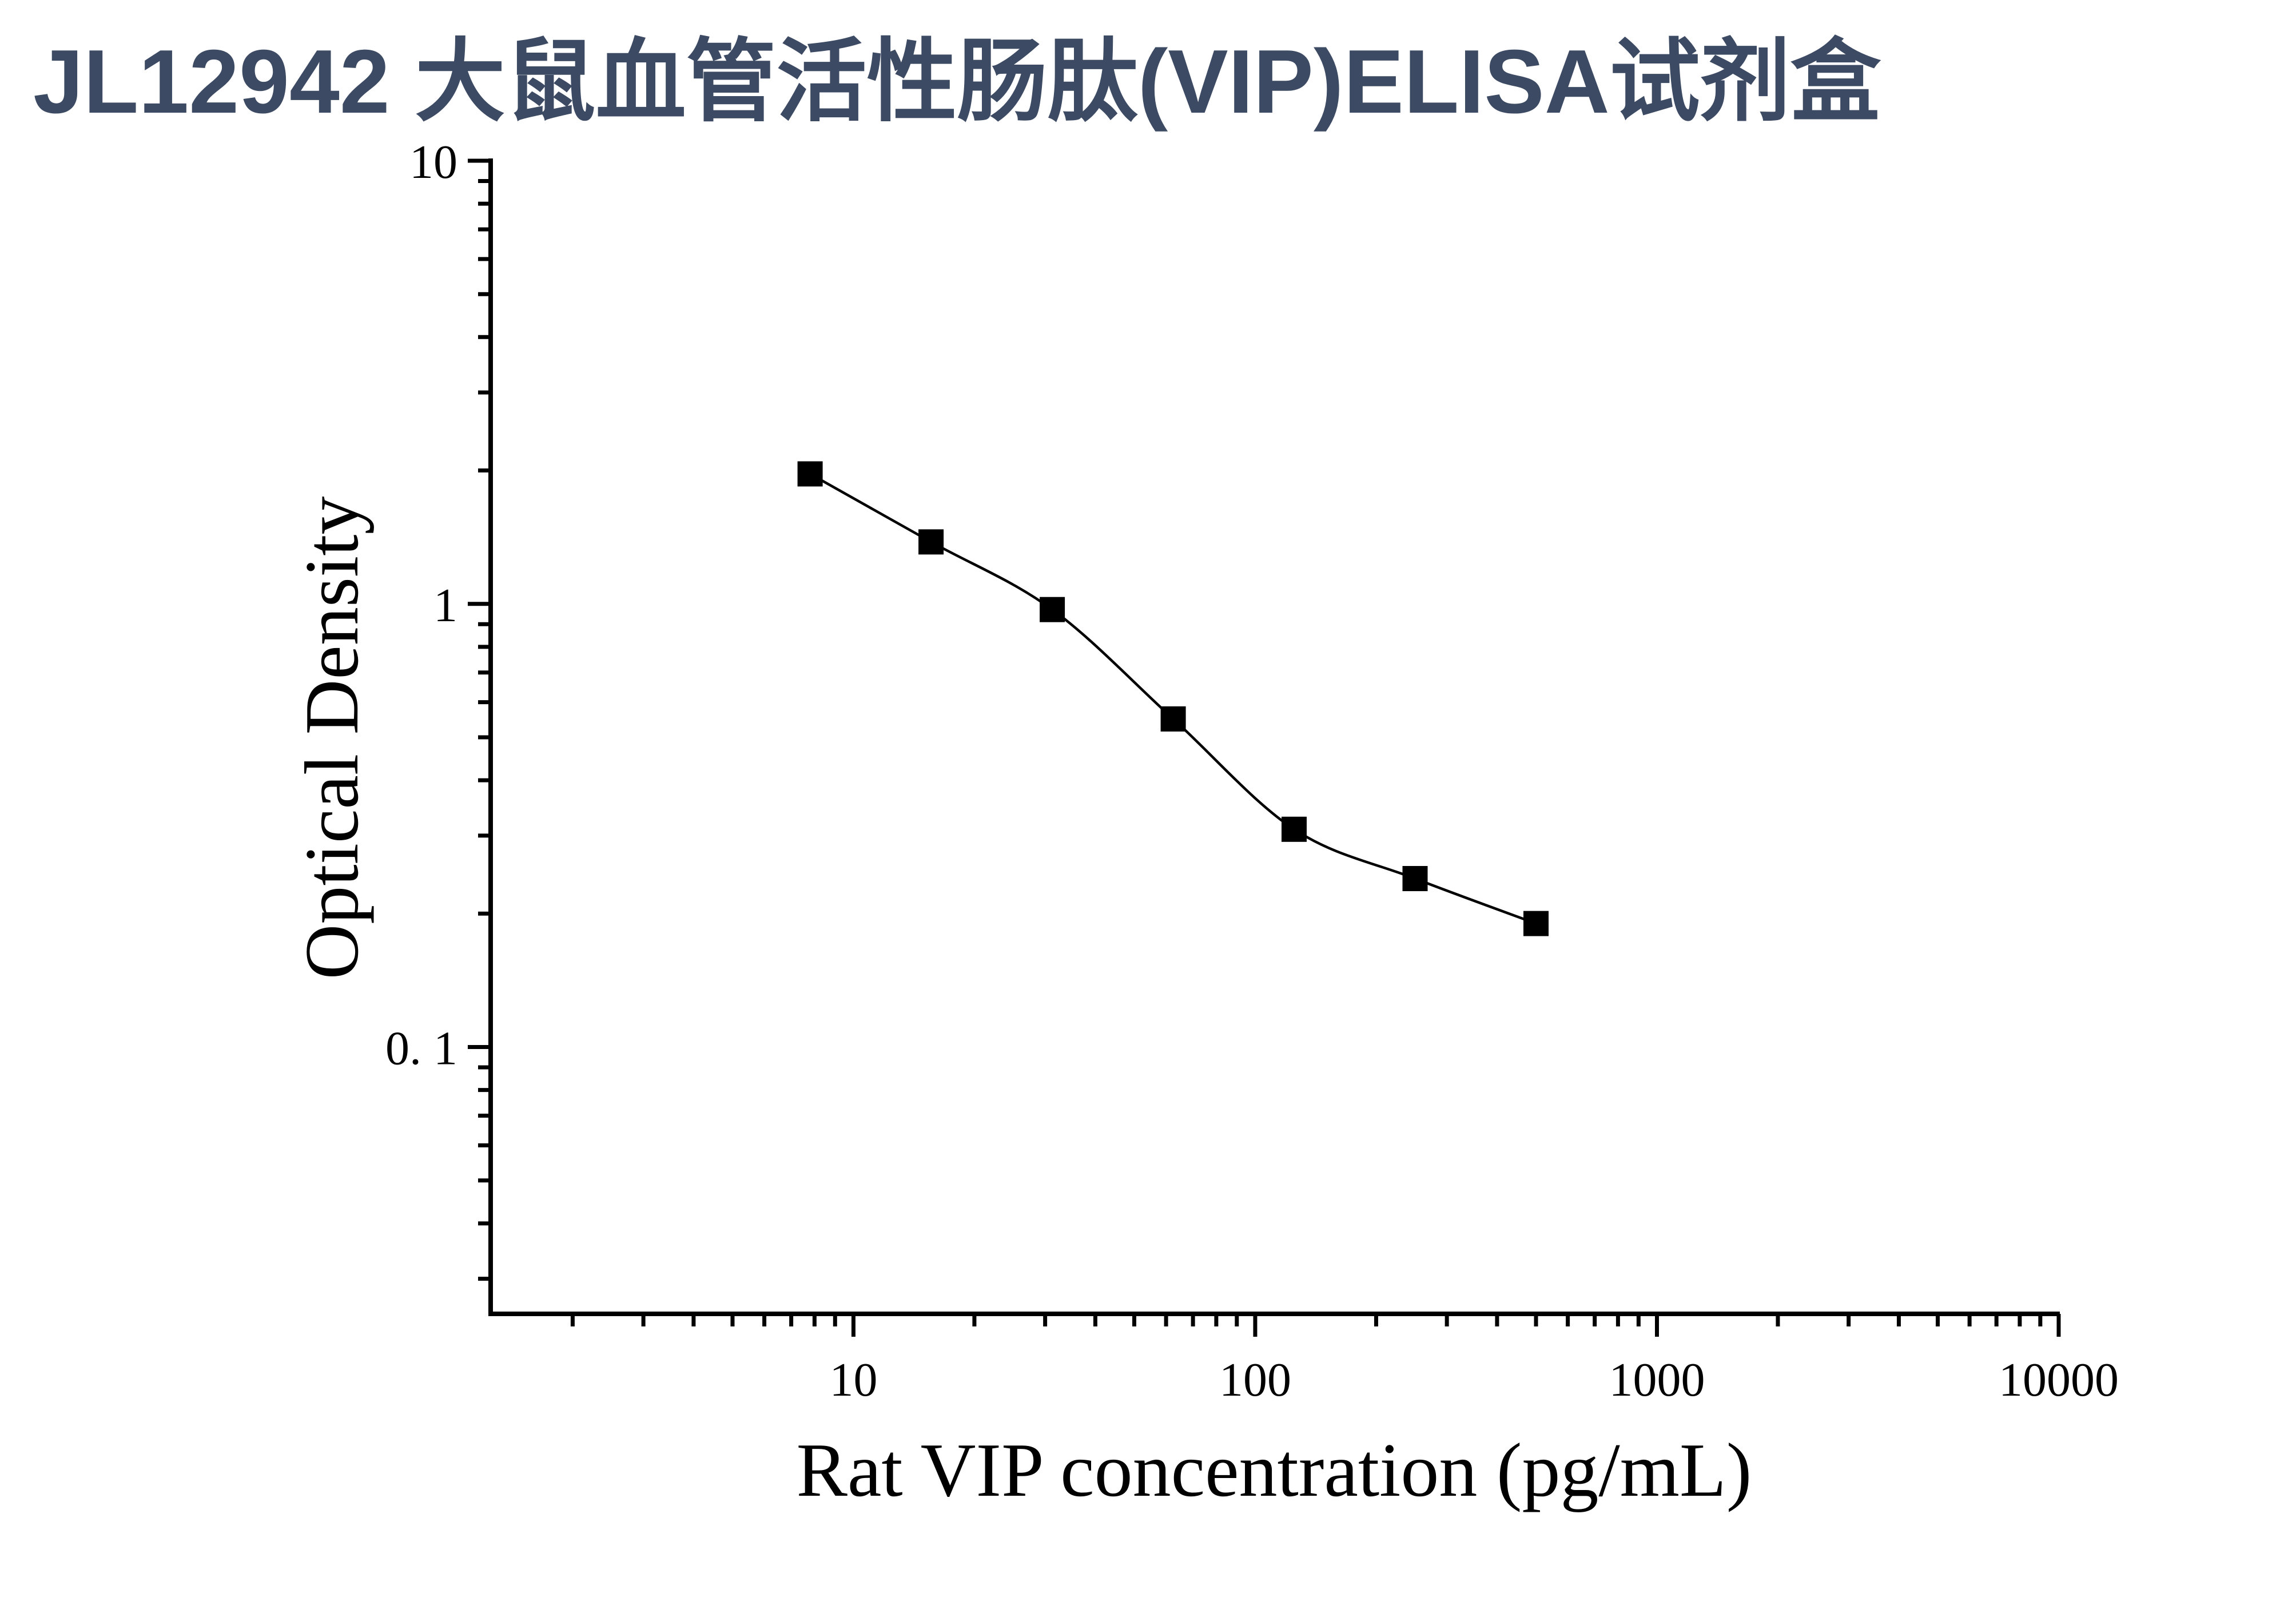 Image resolution: width=2296 pixels, height=1605 pixels. I want to click on y-tick-label: 0. 1, so click(421, 1048).